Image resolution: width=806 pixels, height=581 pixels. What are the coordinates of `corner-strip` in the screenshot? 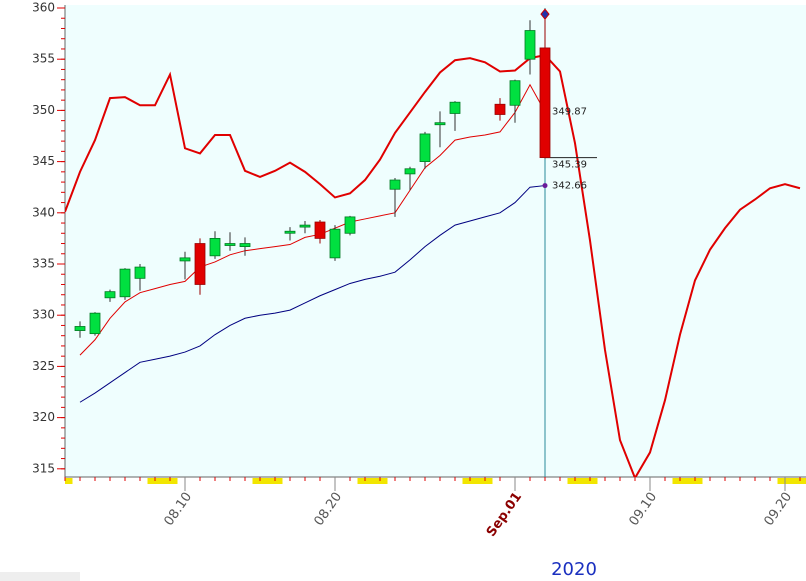 It's located at (40, 576).